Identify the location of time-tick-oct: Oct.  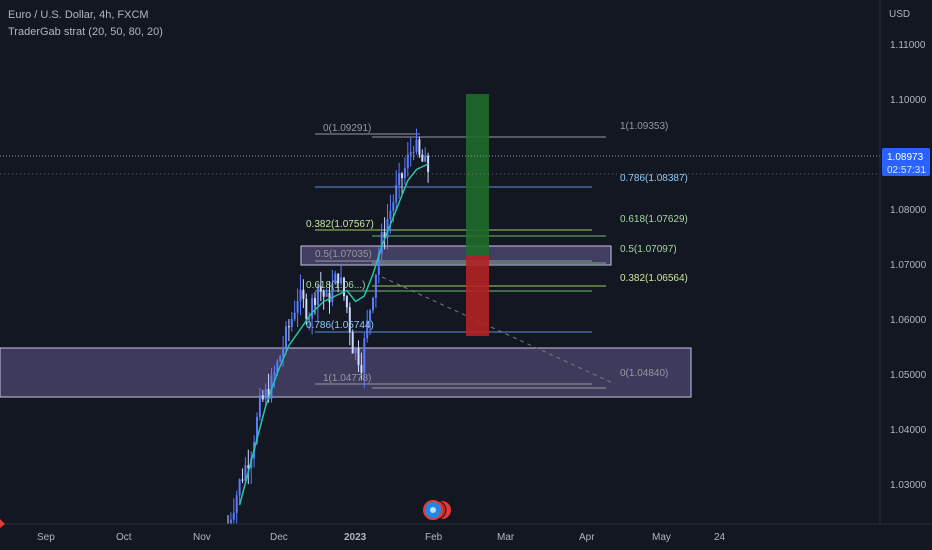
(124, 537).